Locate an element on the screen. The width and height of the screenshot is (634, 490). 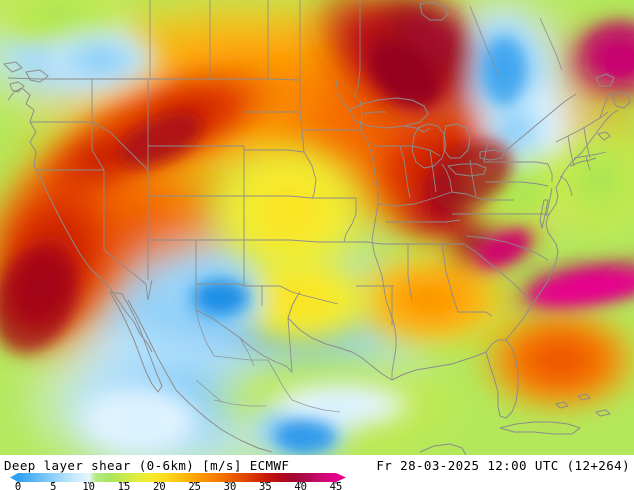
cuba is located at coordinates (540, 428).